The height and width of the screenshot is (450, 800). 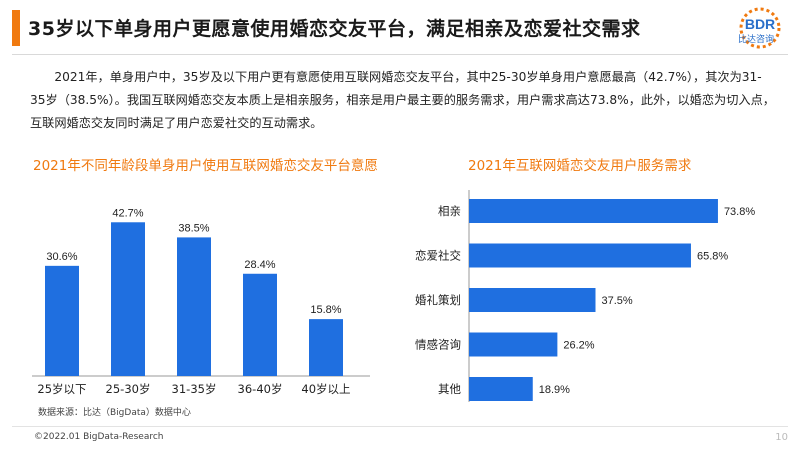 I want to click on page-title: 35岁以下单身用户更愿意使用婚恋交友平台，满足相亲及恋爱社交需求, so click(x=334, y=29).